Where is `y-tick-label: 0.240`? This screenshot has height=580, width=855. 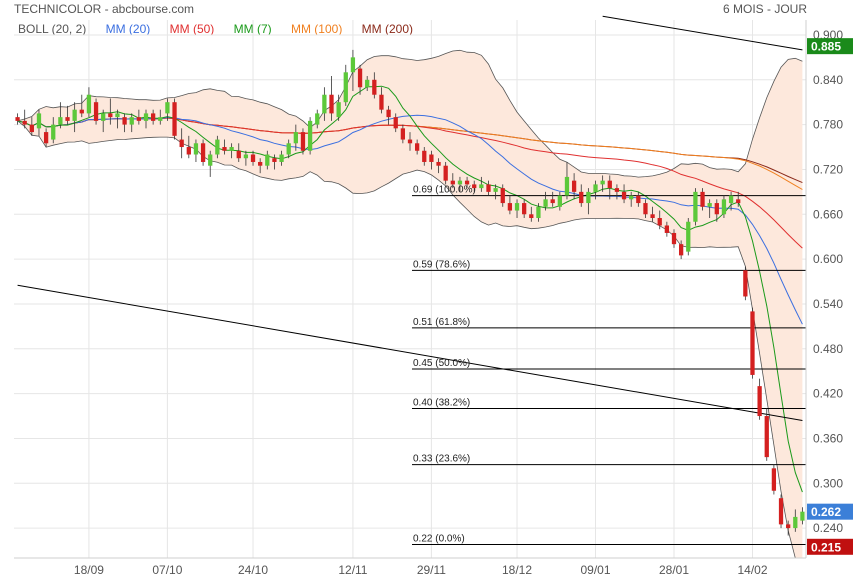
y-tick-label: 0.240 is located at coordinates (828, 528).